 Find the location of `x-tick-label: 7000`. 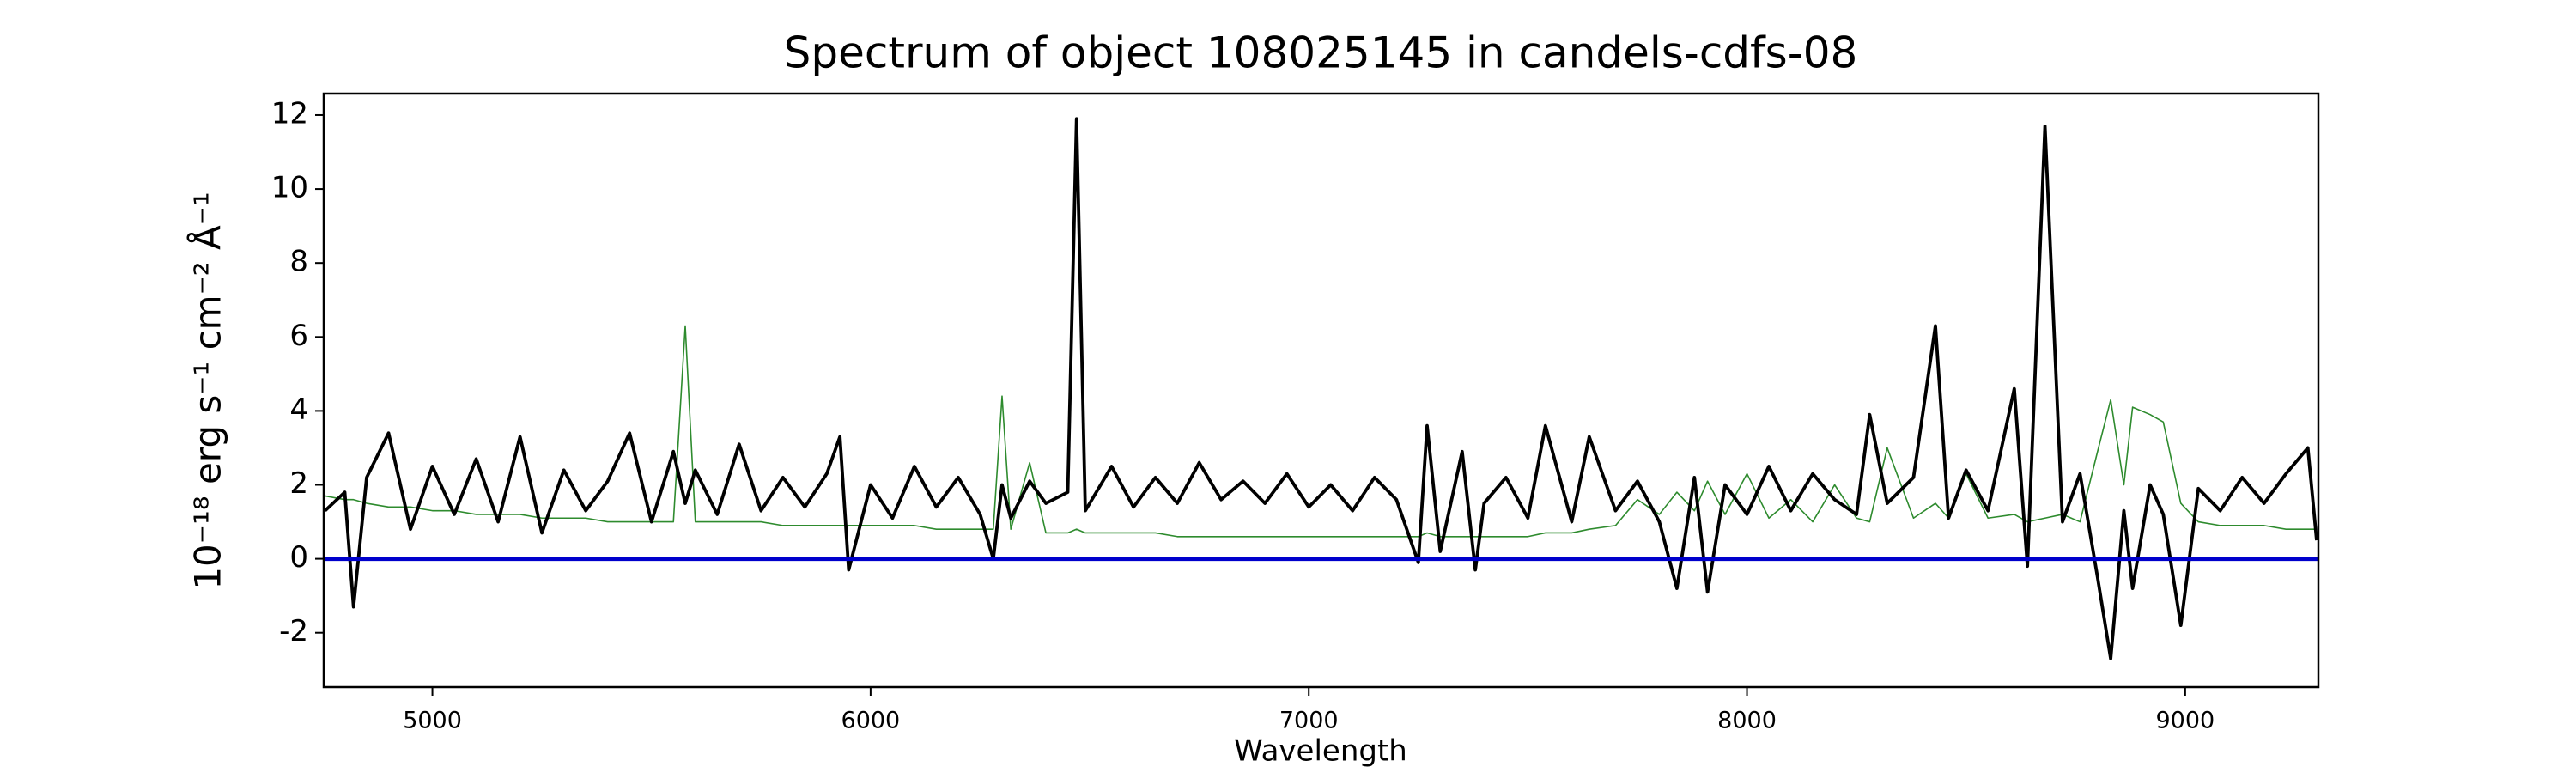

x-tick-label: 7000 is located at coordinates (1309, 721).